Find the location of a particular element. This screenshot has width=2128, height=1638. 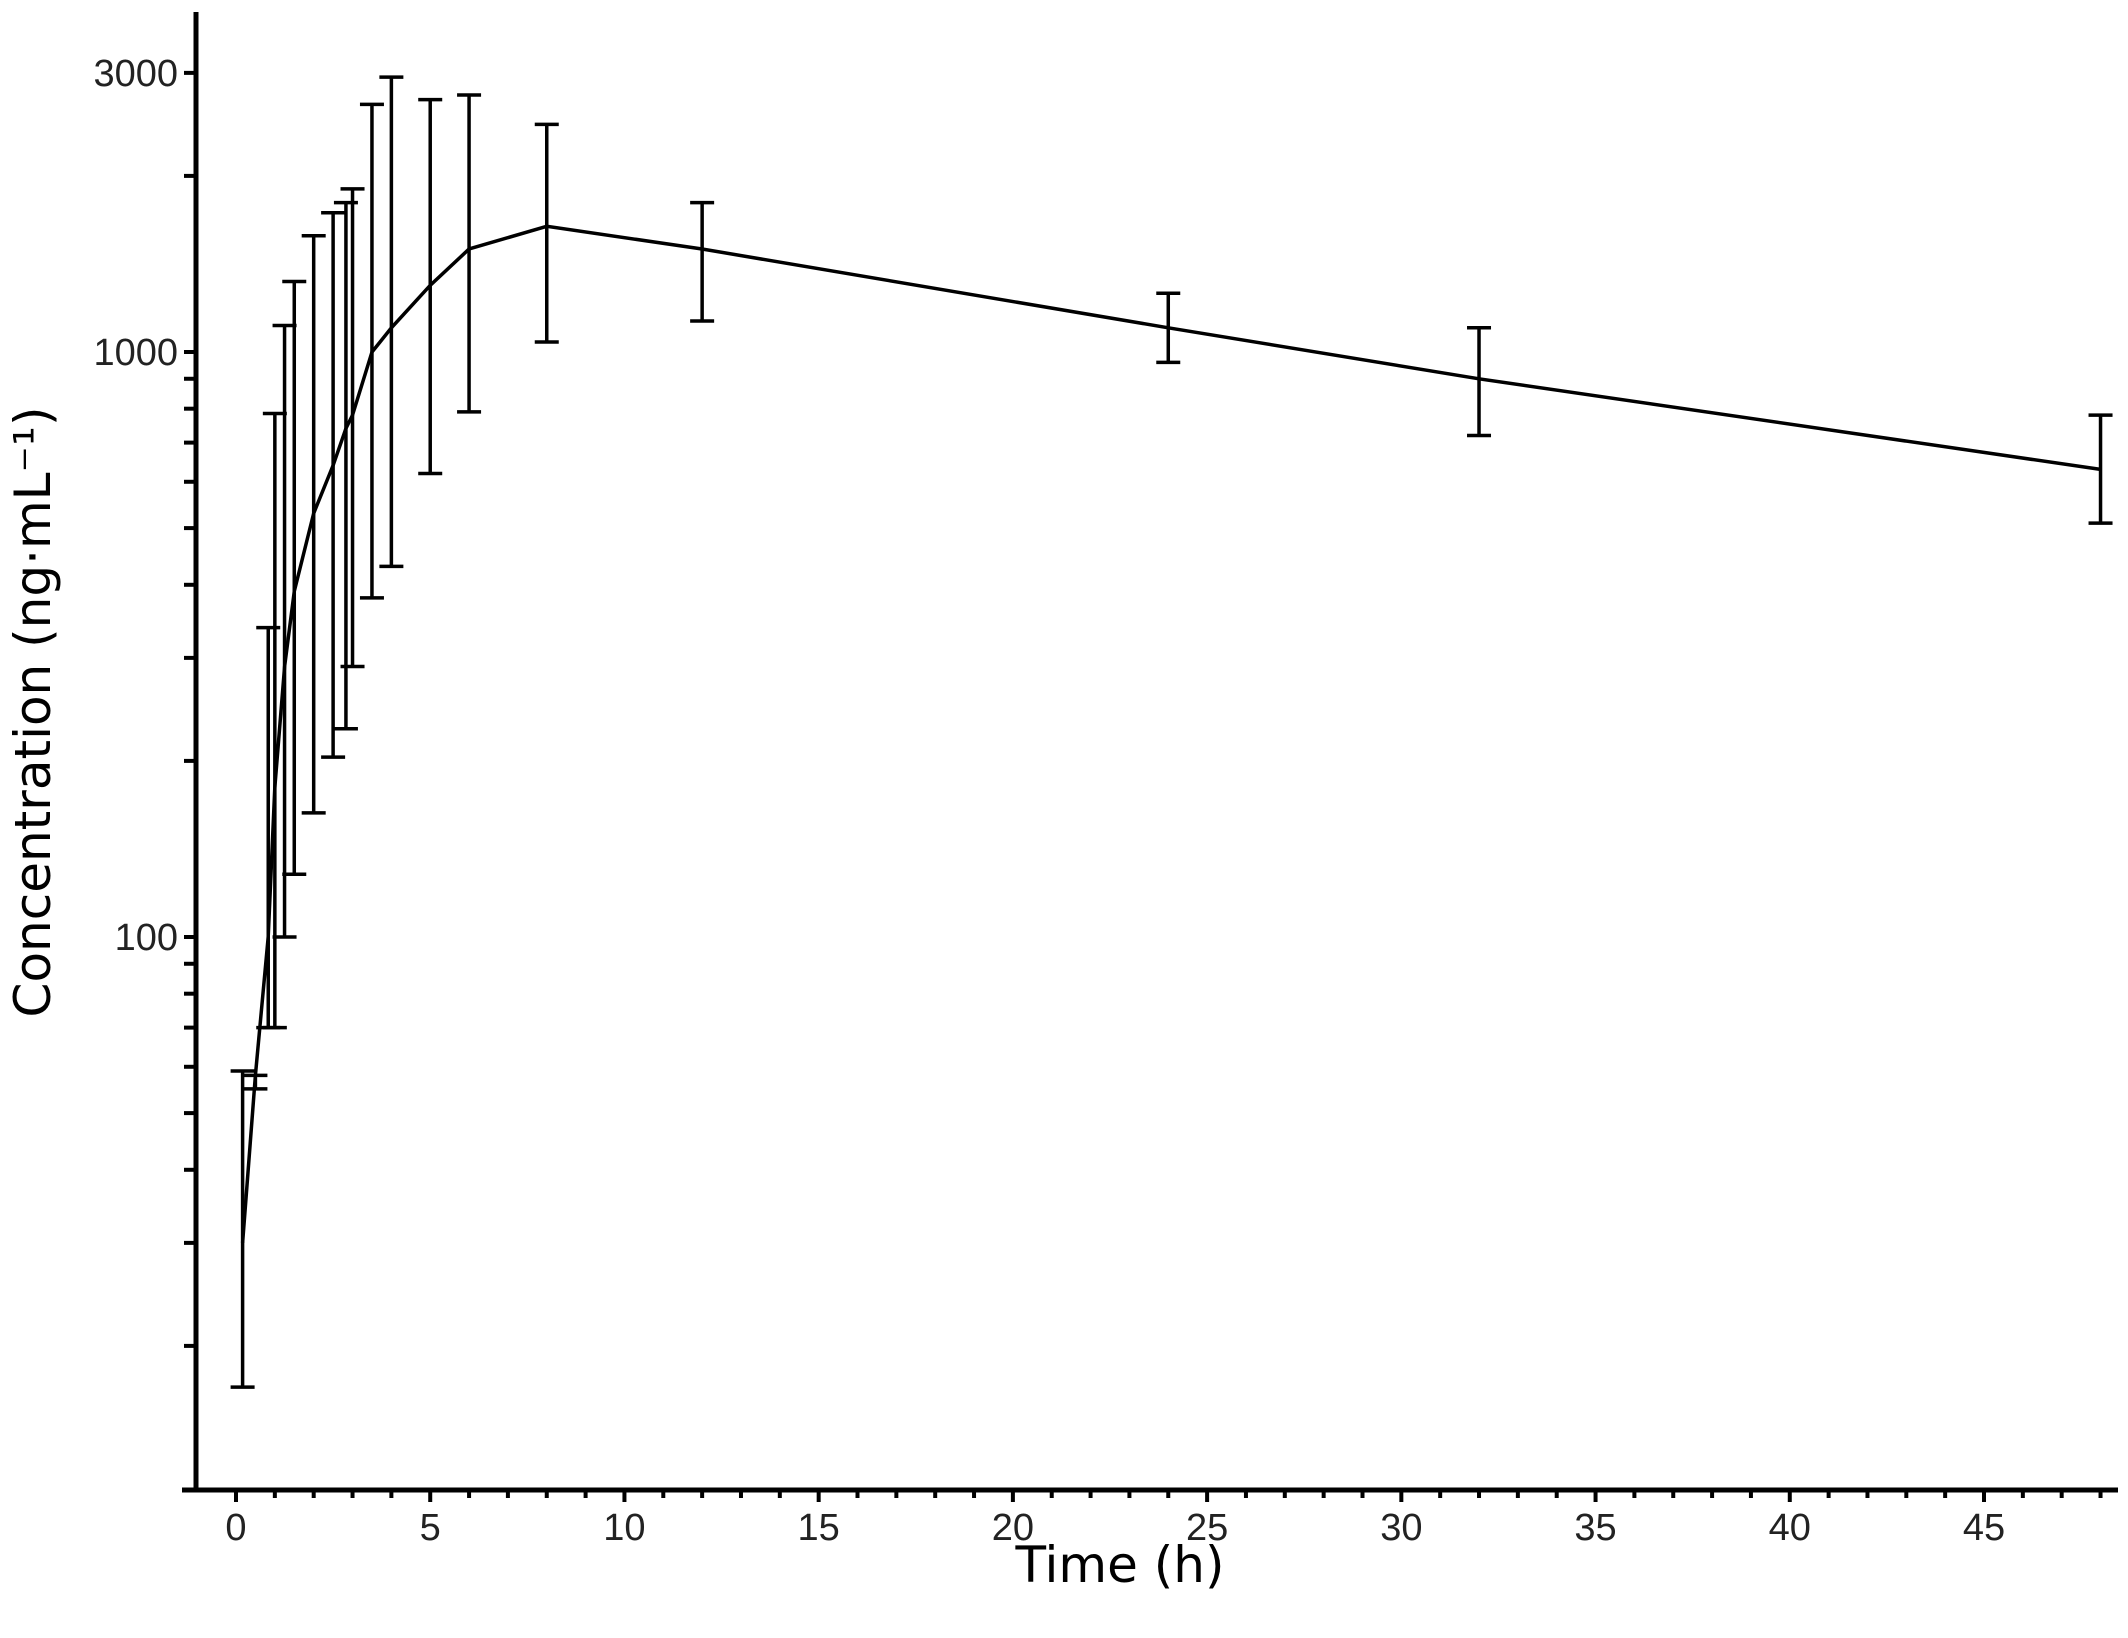

y-tick-label: 100 is located at coordinates (146, 938).